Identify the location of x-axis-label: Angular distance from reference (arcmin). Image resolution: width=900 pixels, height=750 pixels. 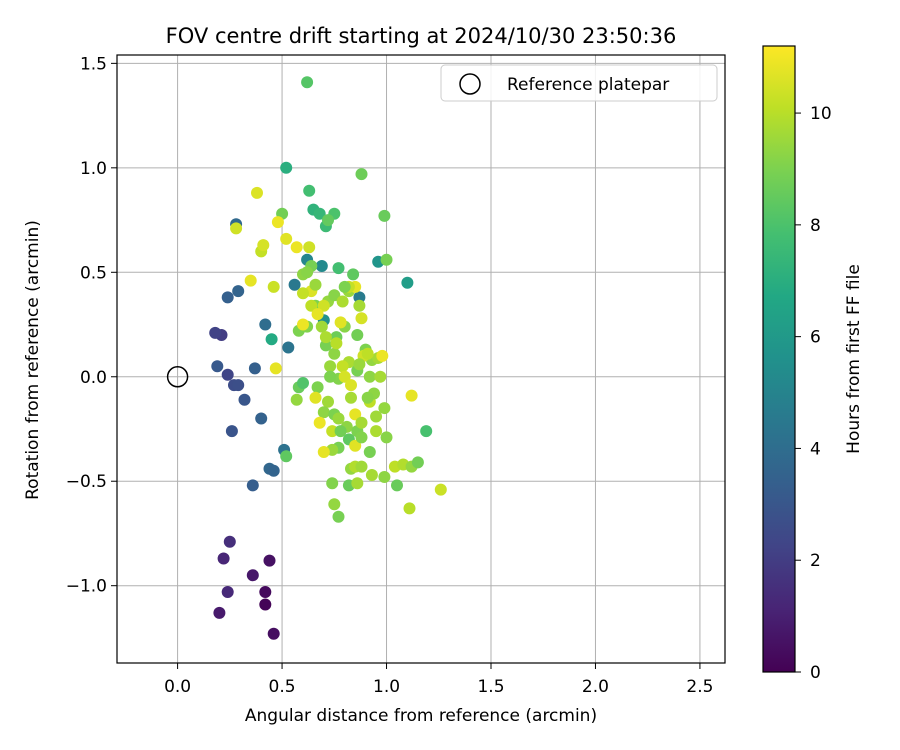
(421, 716).